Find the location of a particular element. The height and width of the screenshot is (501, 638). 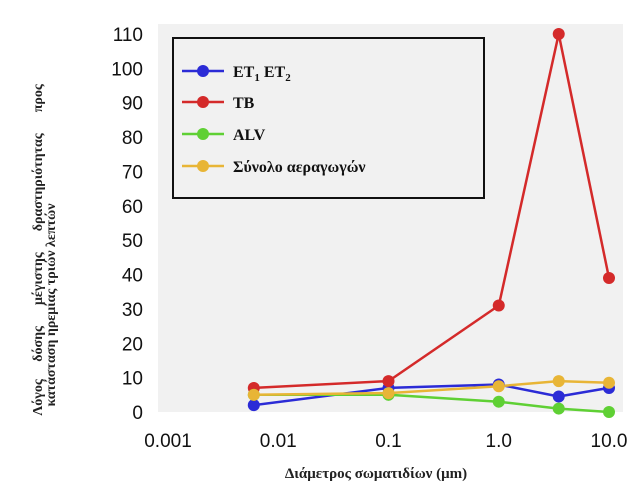

legend-et-sub2: 2 is located at coordinates (288, 78).